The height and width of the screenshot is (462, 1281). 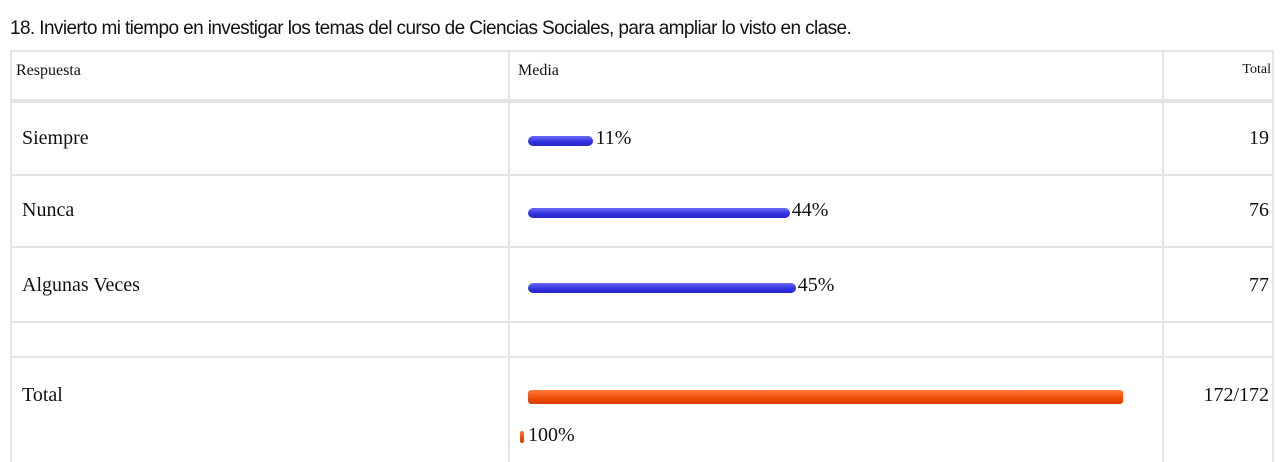 I want to click on percent-marker, so click(x=522, y=437).